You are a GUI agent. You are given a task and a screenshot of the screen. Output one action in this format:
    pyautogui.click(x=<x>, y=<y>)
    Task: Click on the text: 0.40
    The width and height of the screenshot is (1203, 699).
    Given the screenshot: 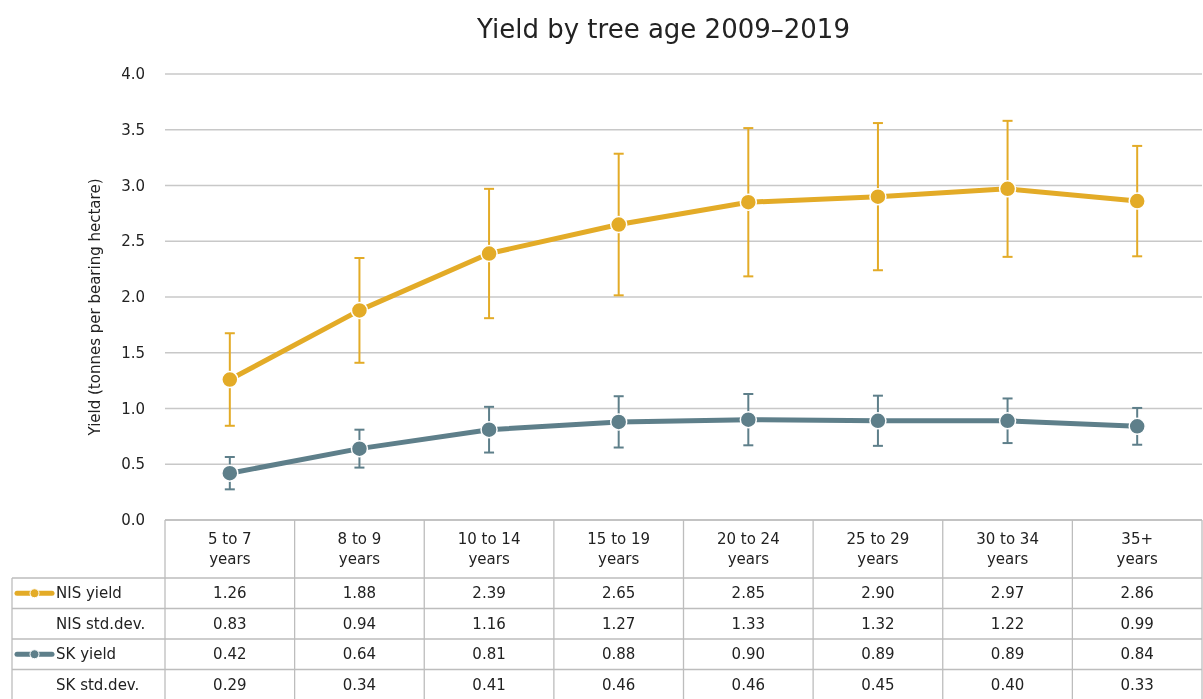 What is the action you would take?
    pyautogui.click(x=1007, y=684)
    